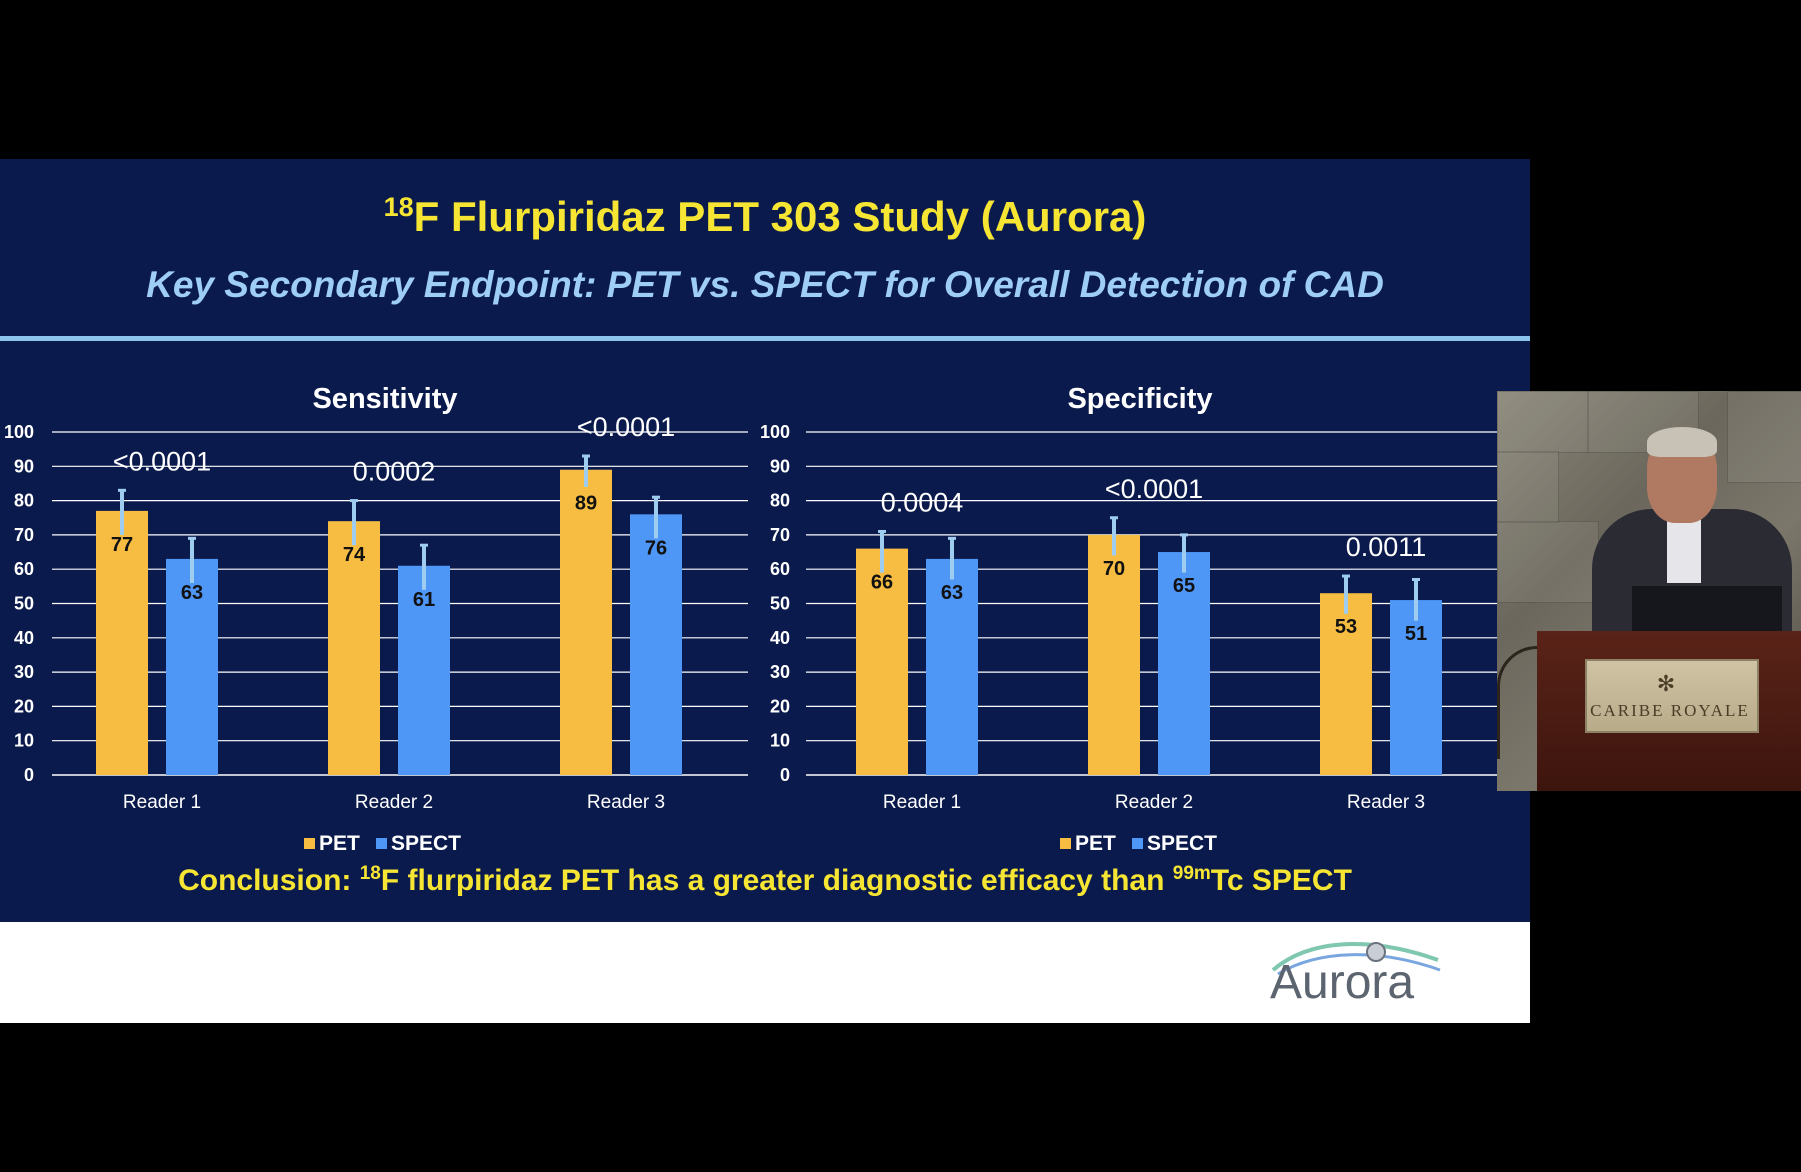  I want to click on sensitivity-ytick-label: 100, so click(19, 432).